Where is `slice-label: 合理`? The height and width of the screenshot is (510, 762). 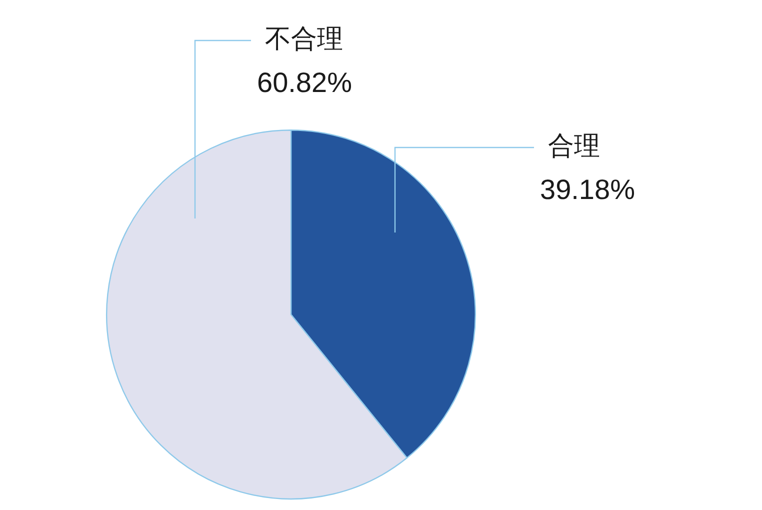 slice-label: 合理 is located at coordinates (574, 146).